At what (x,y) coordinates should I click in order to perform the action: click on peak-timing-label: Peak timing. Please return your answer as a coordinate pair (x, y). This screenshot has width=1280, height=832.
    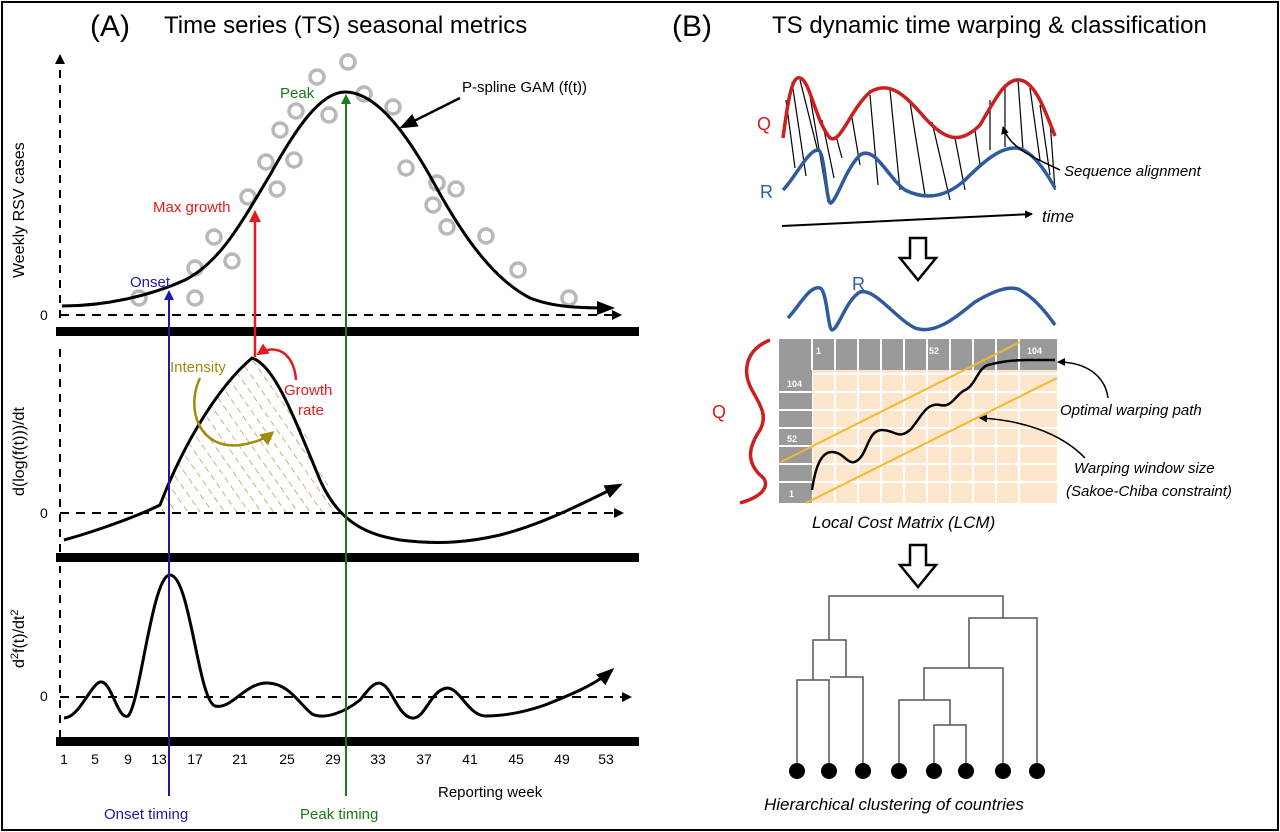
    Looking at the image, I should click on (339, 814).